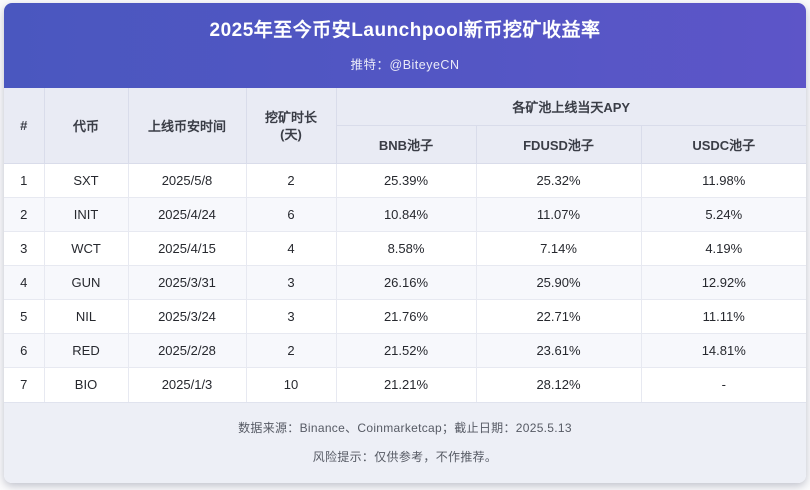  I want to click on cell-fdusd-apy: 22.71%, so click(558, 316).